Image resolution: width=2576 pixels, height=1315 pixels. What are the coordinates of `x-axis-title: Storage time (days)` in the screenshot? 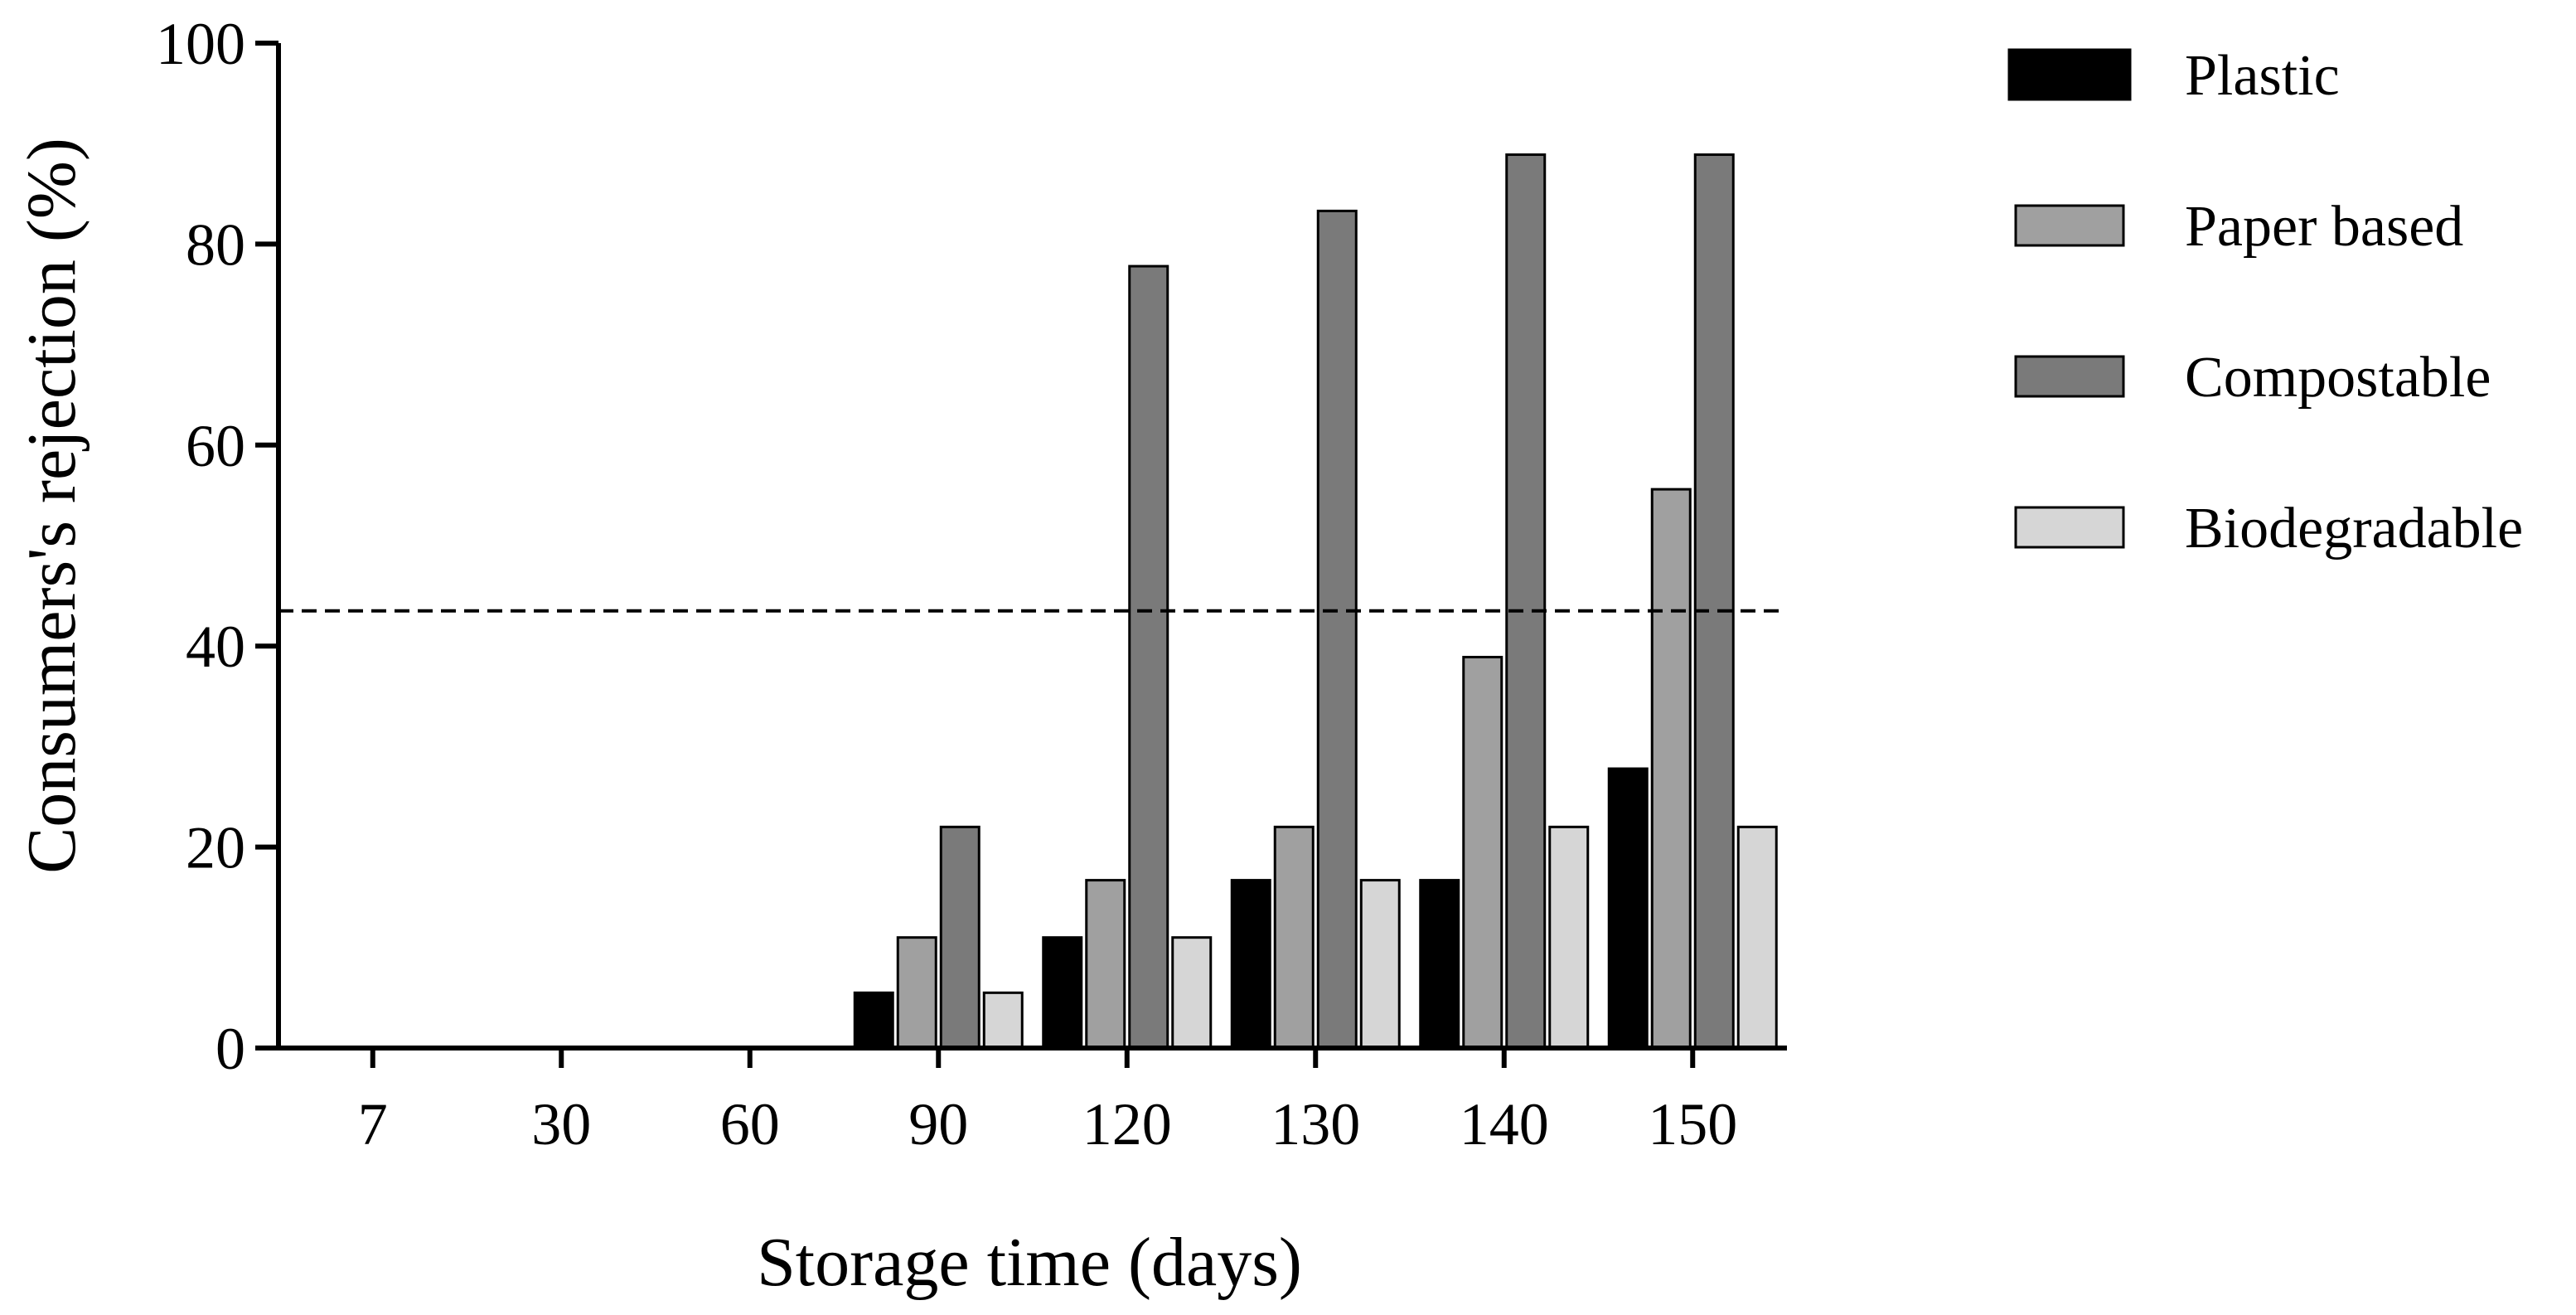 It's located at (1029, 1262).